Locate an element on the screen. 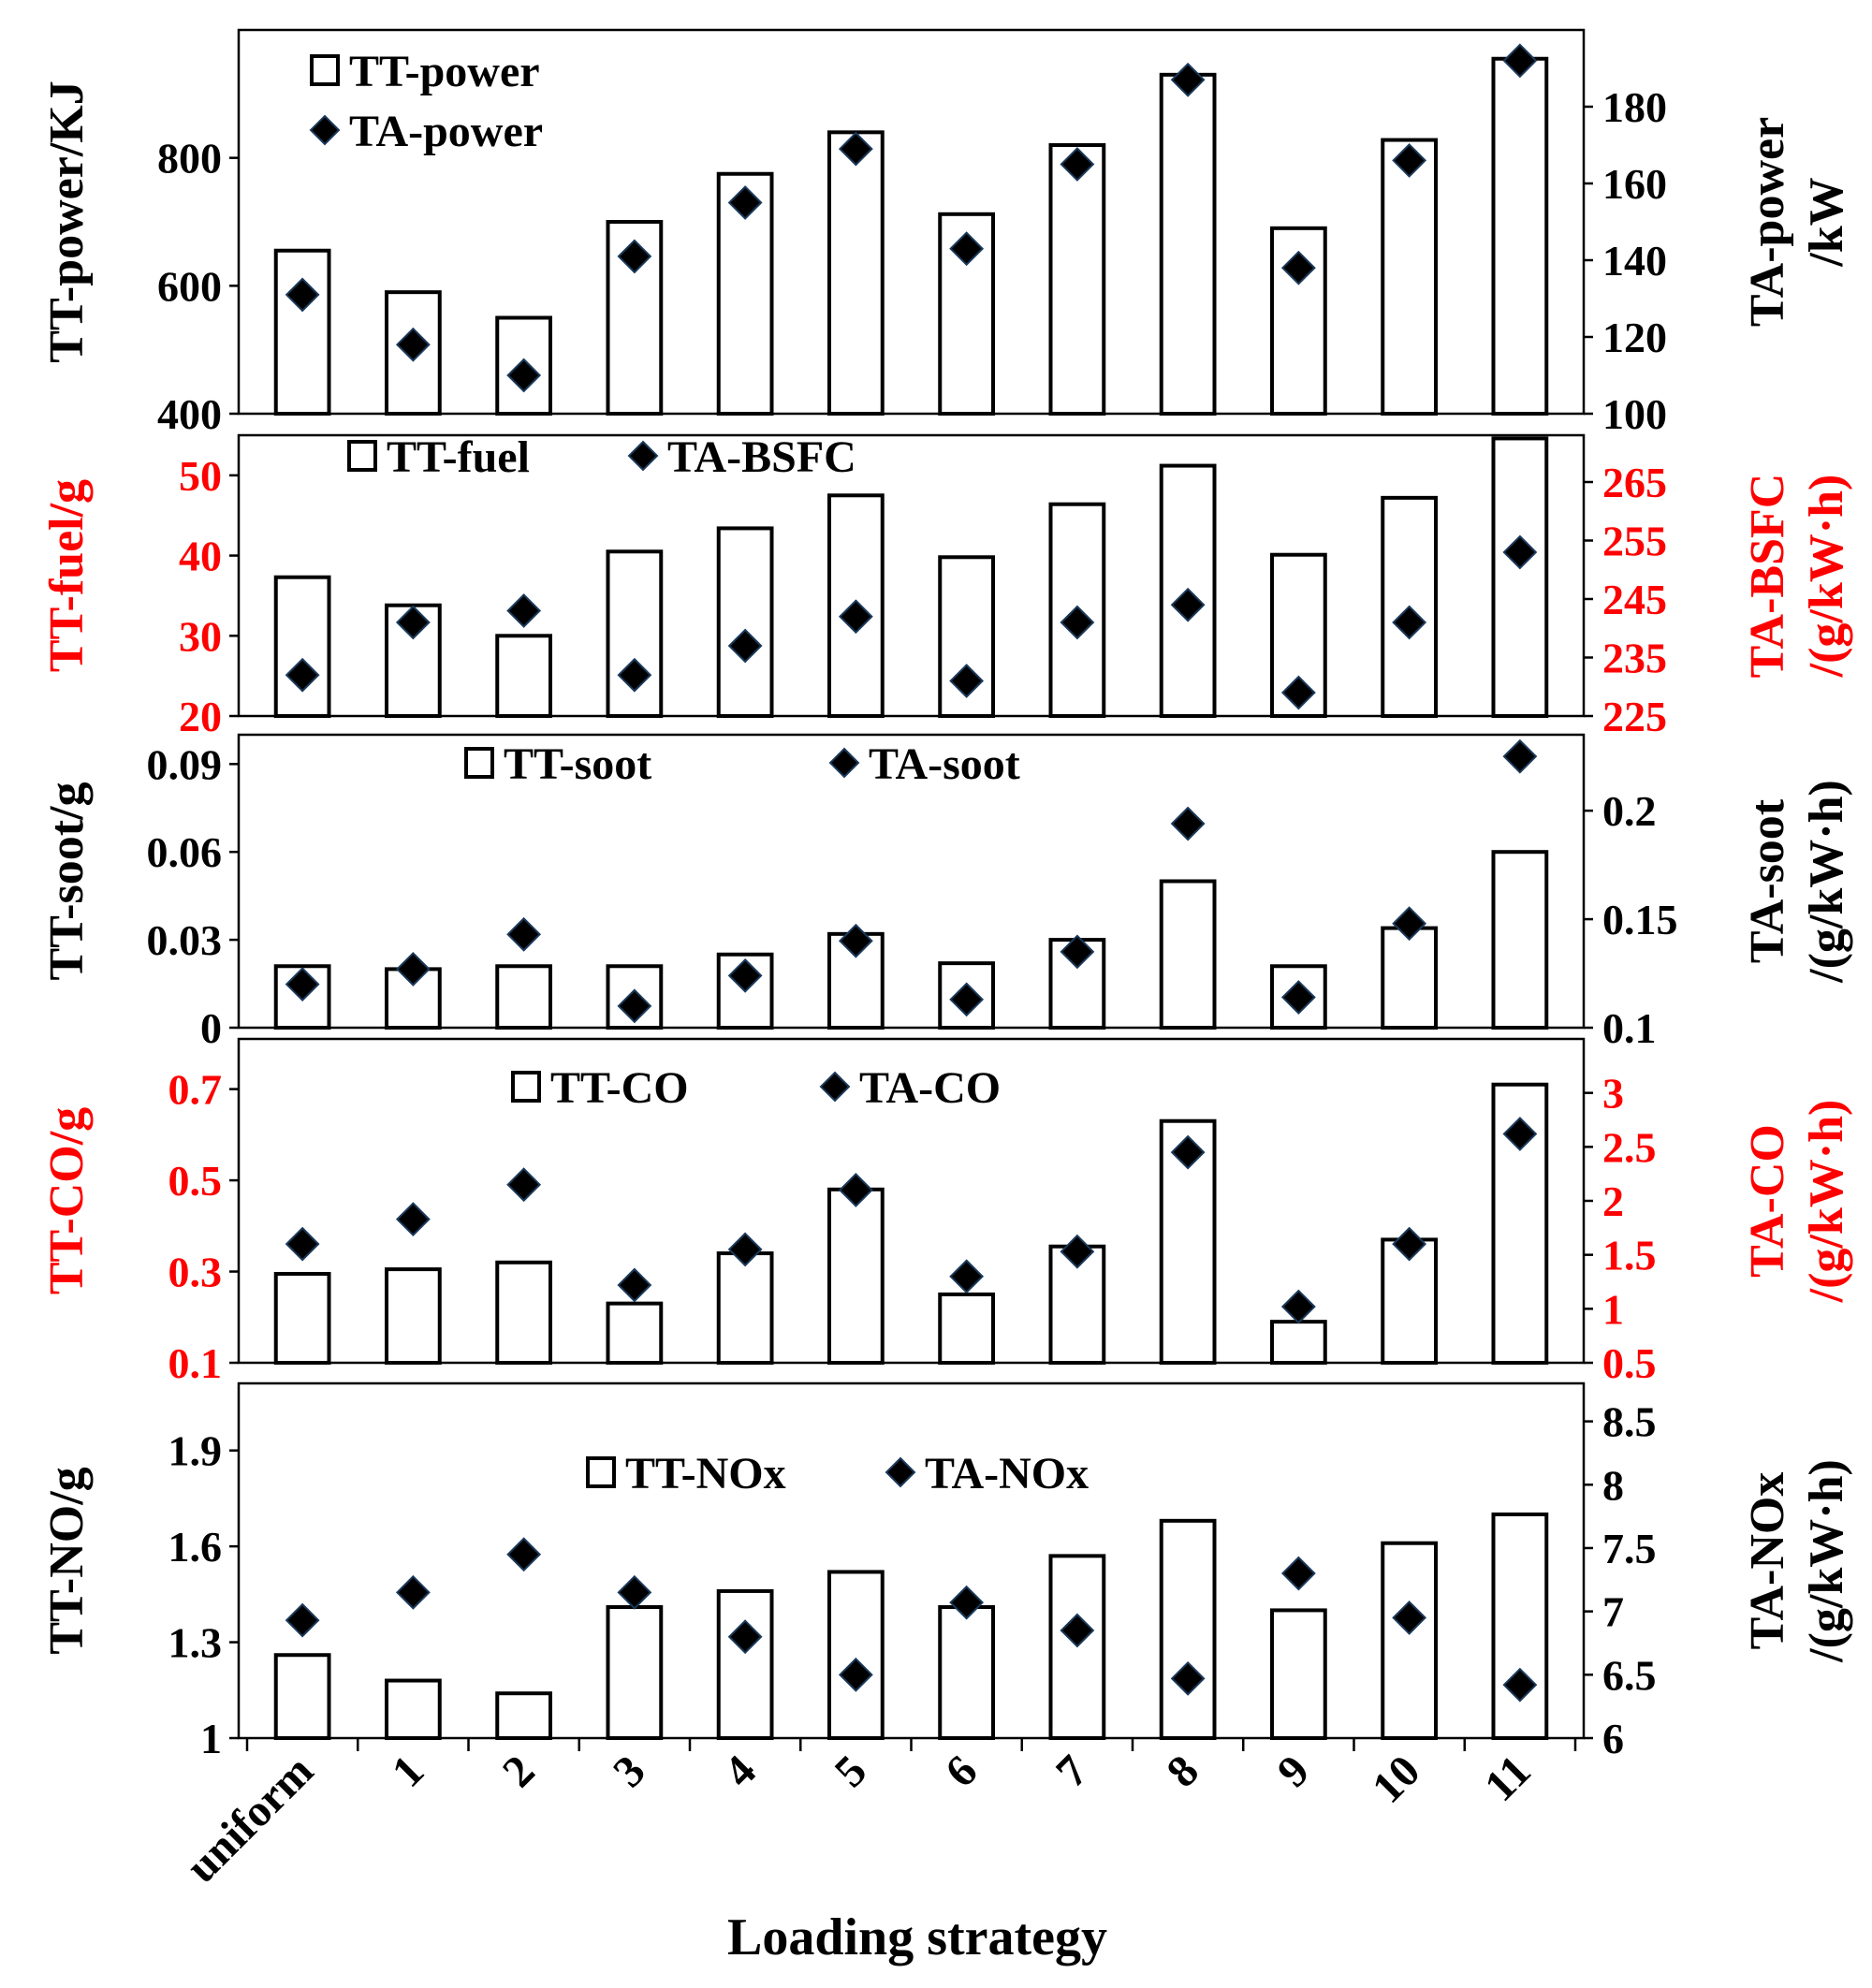 This screenshot has width=1872, height=1988. panel-2-right-tick-label: 255 is located at coordinates (1635, 541).